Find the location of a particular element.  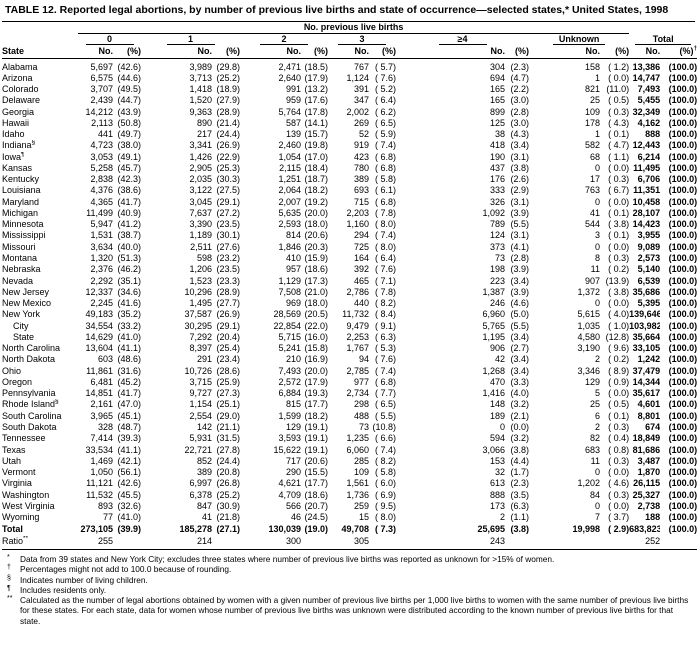

percent-cell: (18.4) is located at coordinates (316, 167).